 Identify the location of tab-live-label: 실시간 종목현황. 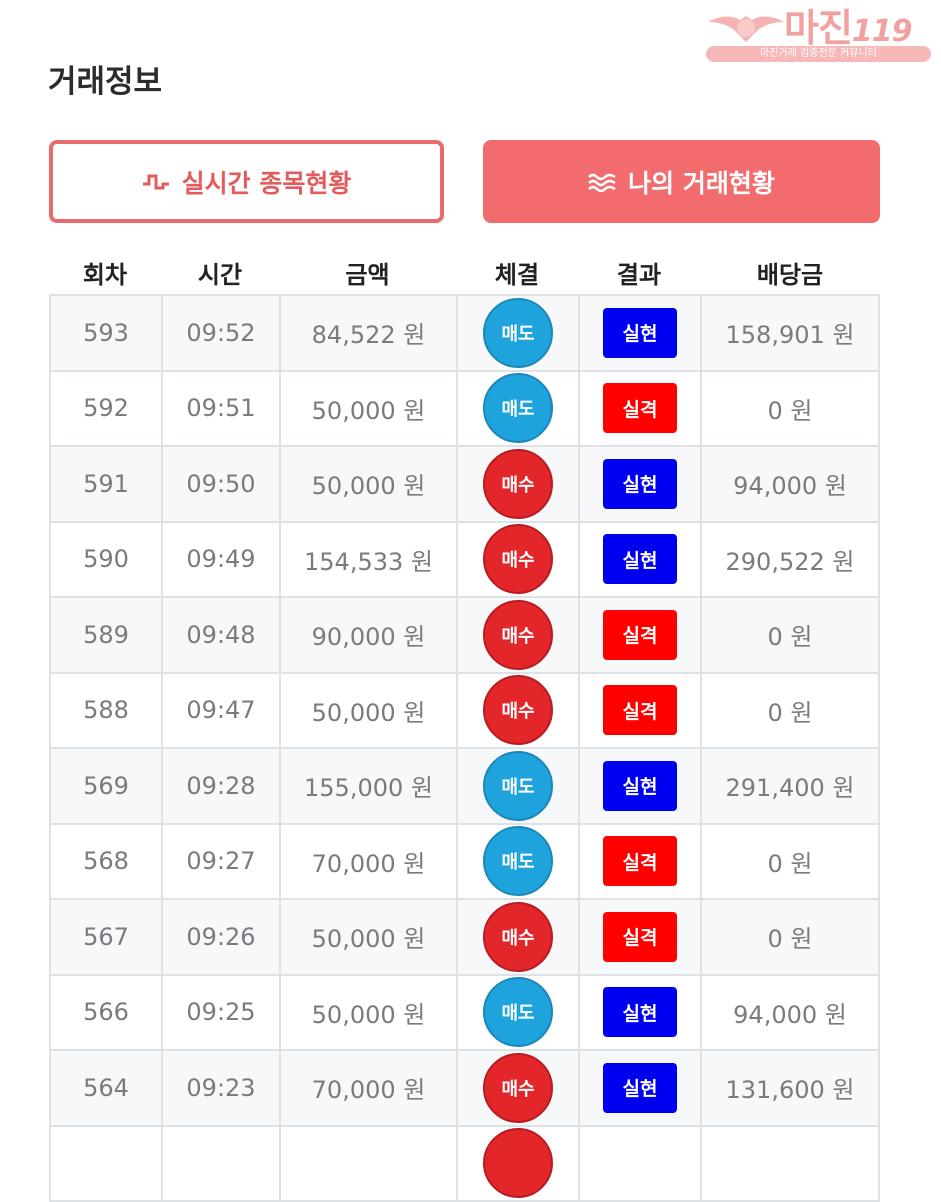
(267, 182).